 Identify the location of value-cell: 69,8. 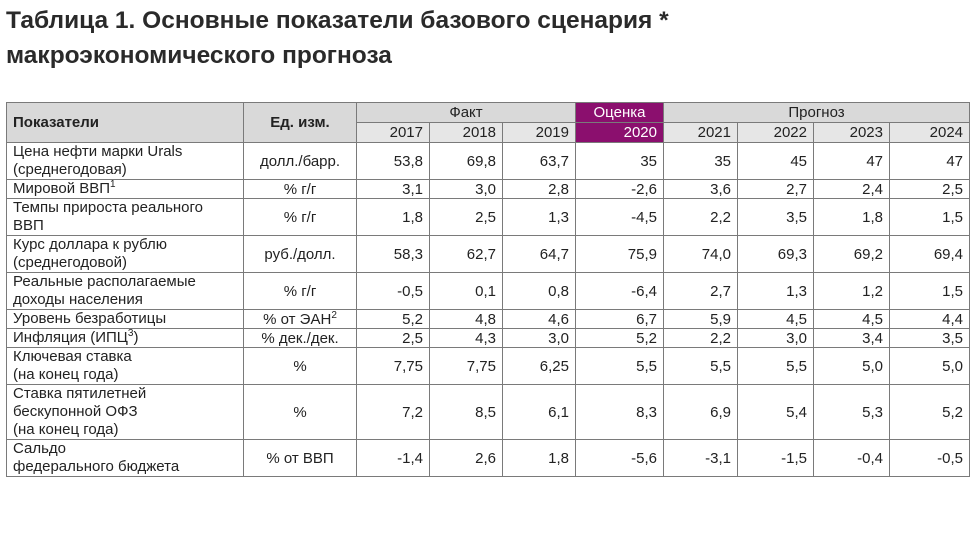
(466, 161).